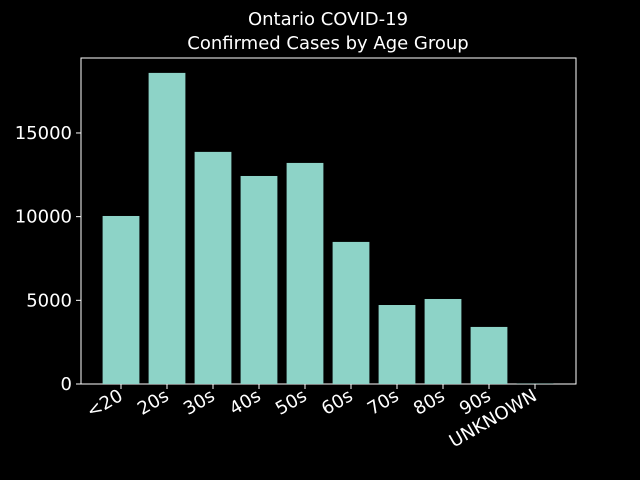  I want to click on x-tick-label: <20, so click(104, 403).